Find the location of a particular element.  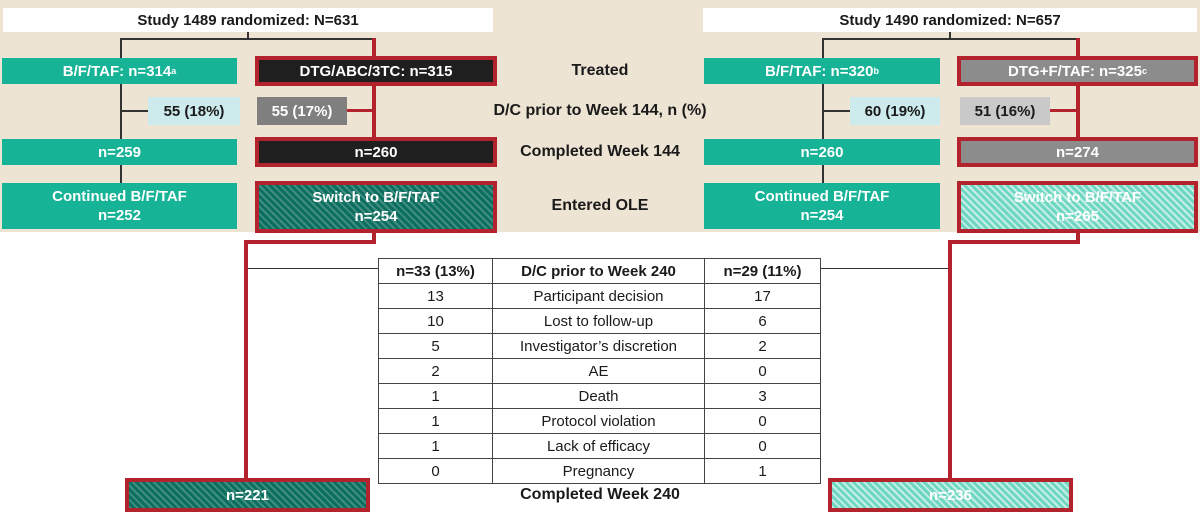

connector-1489-center is located at coordinates (248, 35).